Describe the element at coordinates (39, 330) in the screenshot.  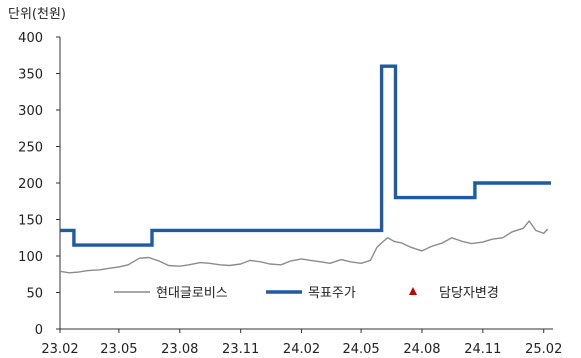
I see `y-tick-label: 0` at that location.